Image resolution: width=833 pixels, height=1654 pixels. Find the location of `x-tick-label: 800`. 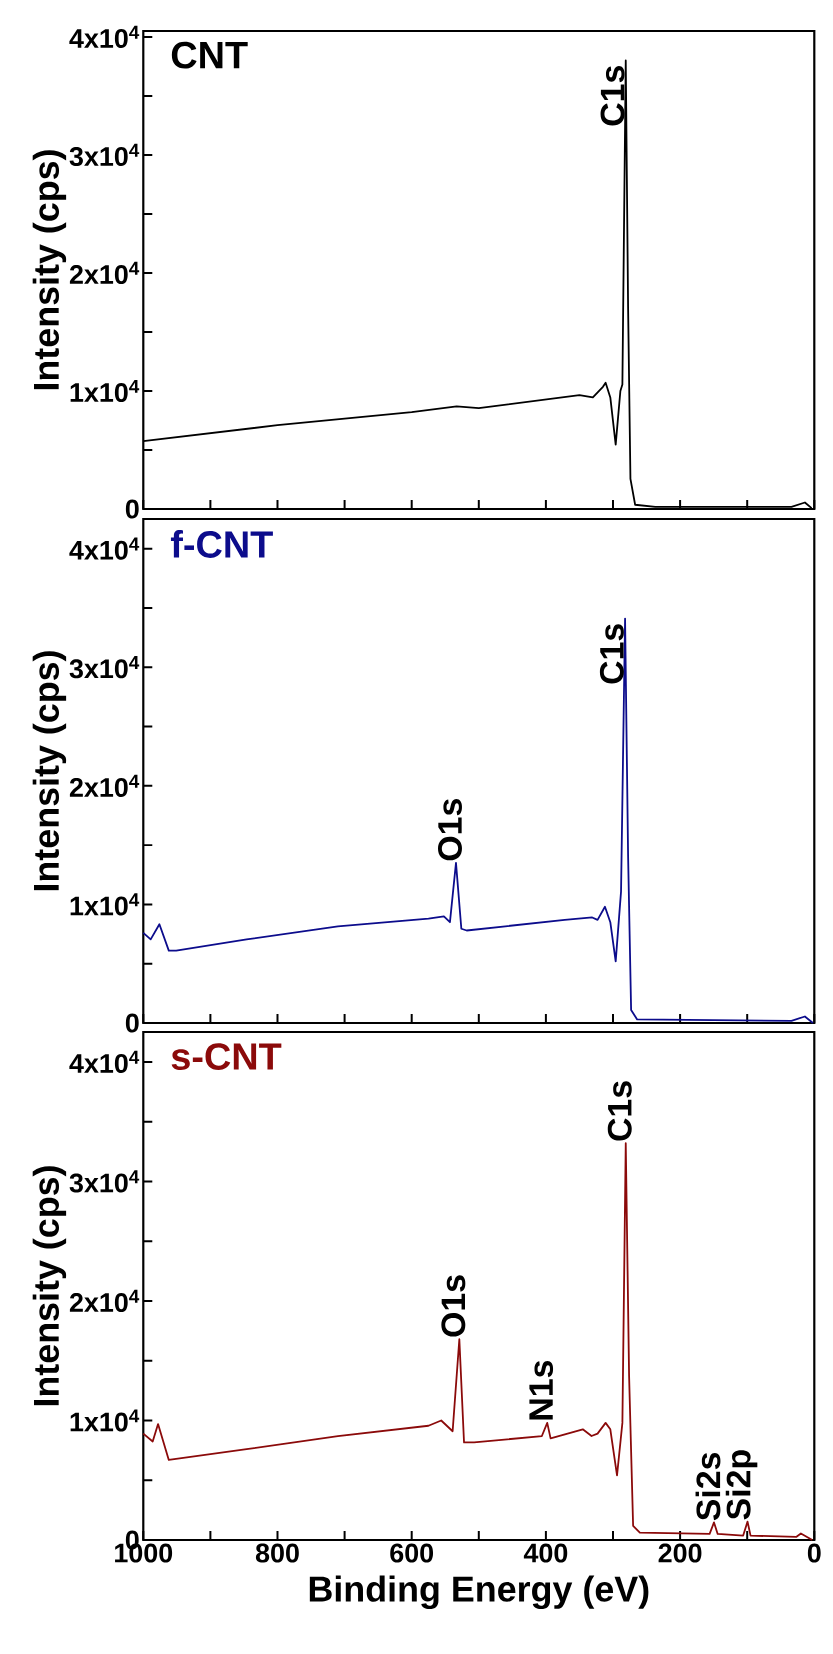

x-tick-label: 800 is located at coordinates (277, 1553).